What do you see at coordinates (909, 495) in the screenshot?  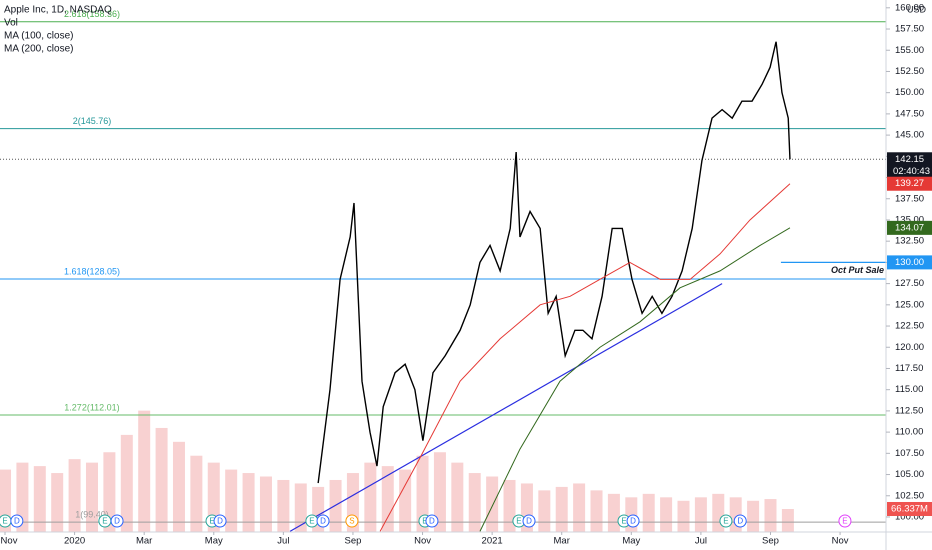 I see `y-tick-label: 102.50` at bounding box center [909, 495].